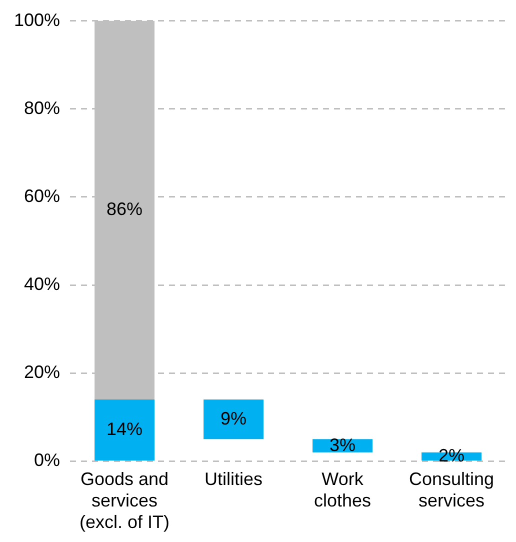 This screenshot has width=516, height=542. Describe the element at coordinates (451, 489) in the screenshot. I see `x-tick-label: Consulting services` at that location.